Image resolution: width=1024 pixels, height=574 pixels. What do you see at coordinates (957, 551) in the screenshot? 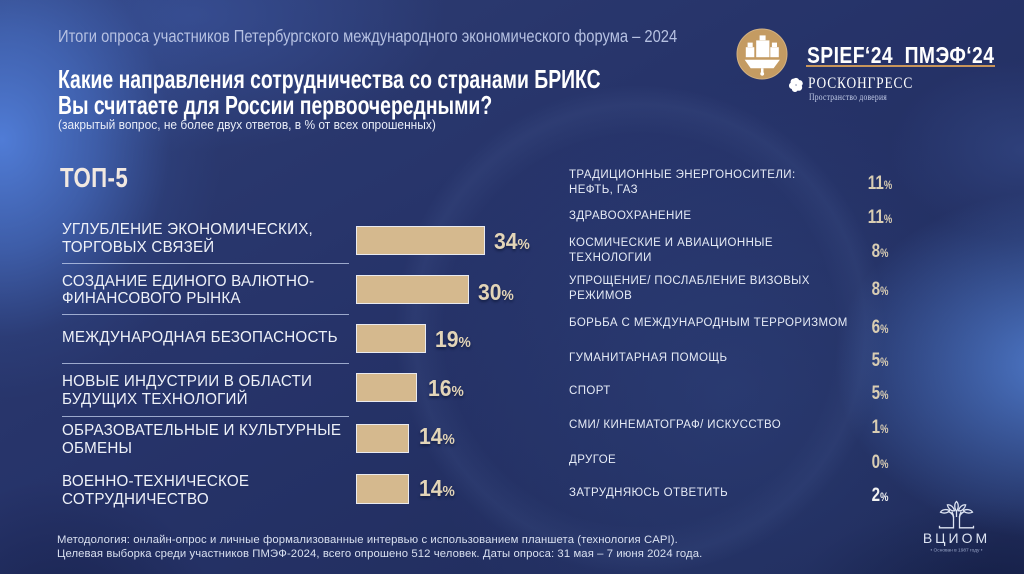
I see `svg-text: • Основан в 1987 году •` at bounding box center [957, 551].